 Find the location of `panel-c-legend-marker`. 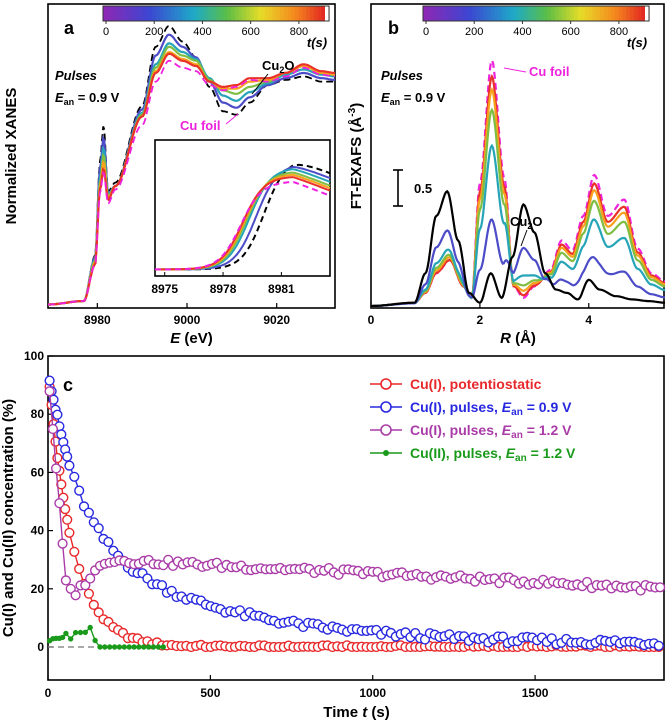

panel-c-legend-marker is located at coordinates (386, 453).